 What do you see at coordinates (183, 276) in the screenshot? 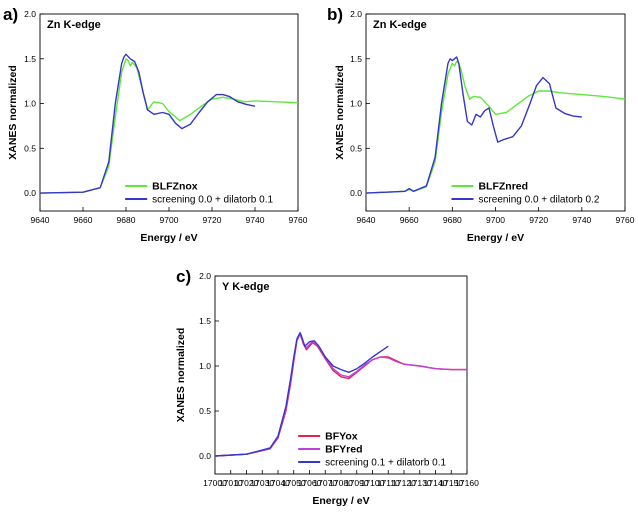
I see `panel-letter: c)` at bounding box center [183, 276].